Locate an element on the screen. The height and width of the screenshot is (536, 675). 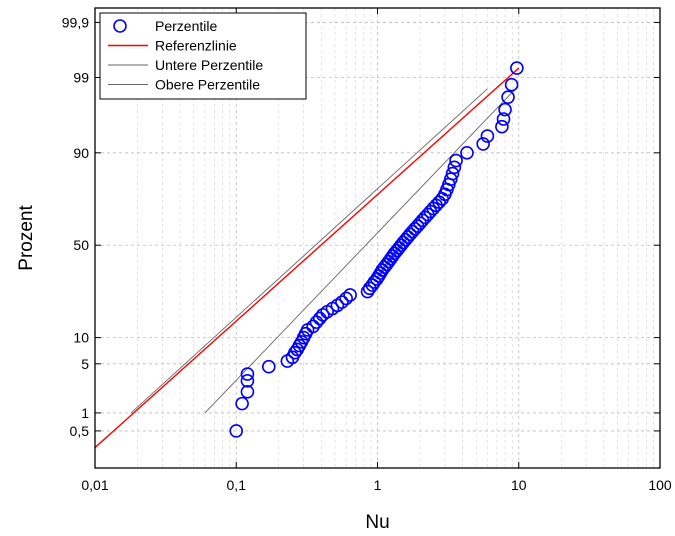
y-tick-label: 0,5 is located at coordinates (80, 431).